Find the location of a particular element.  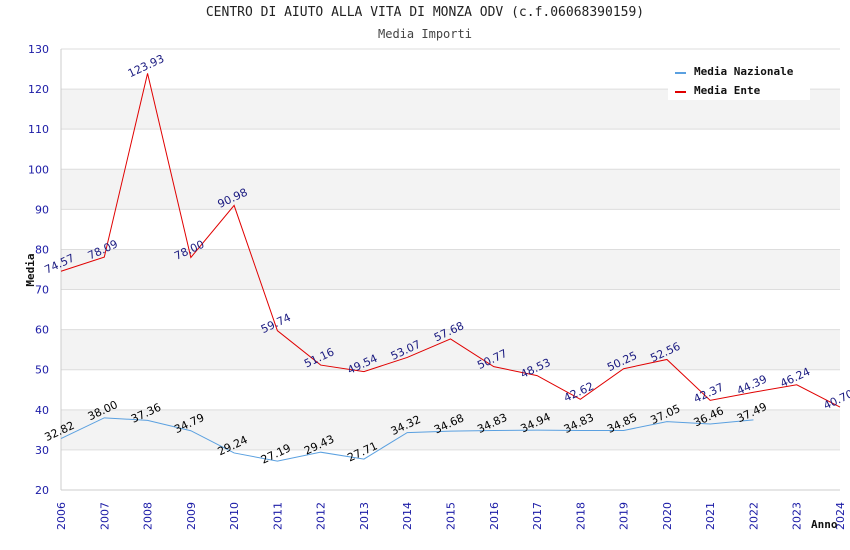

x-tick-label: 2018 is located at coordinates (580, 516).